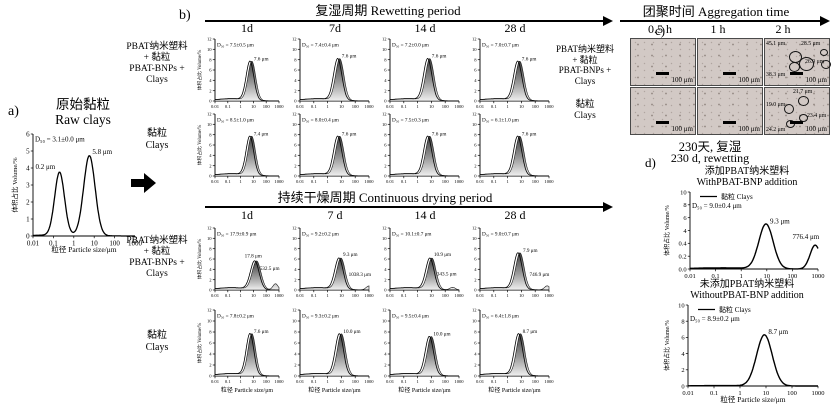 This screenshot has height=407, width=832. What do you see at coordinates (235, 46) in the screenshot?
I see `svg-text: D₅₀ = 7.5±0.5 μm` at bounding box center [235, 46].